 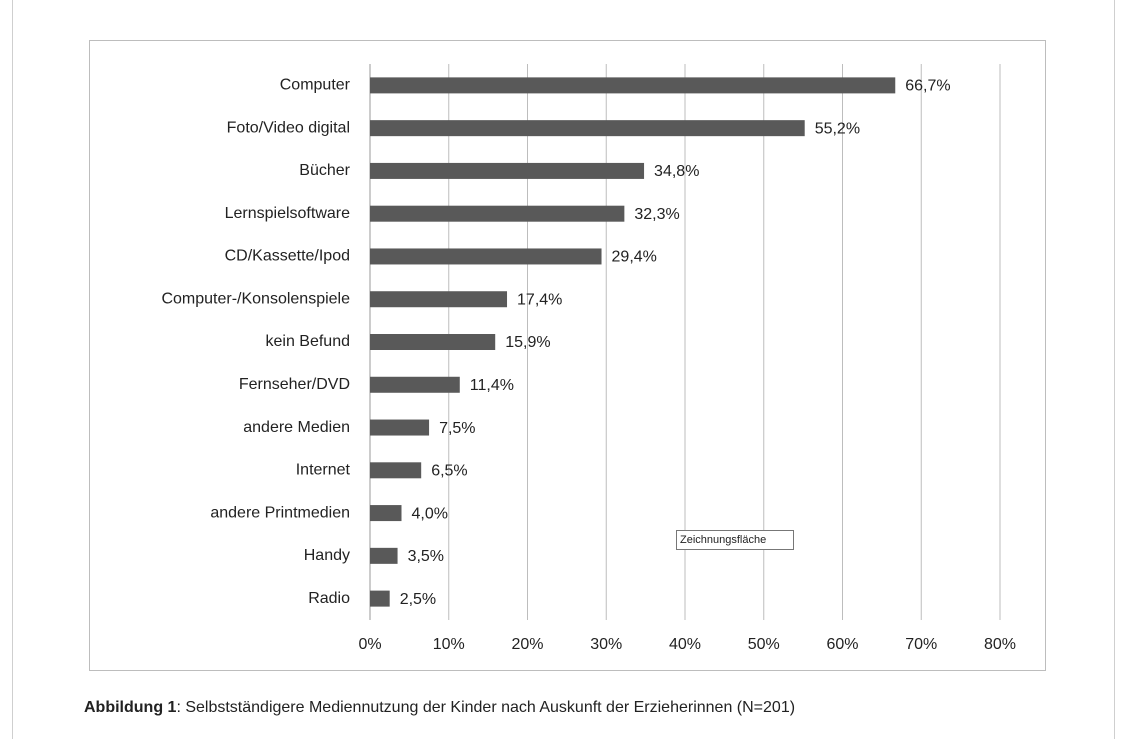 I want to click on x-tick-label: 80%, so click(x=1000, y=644).